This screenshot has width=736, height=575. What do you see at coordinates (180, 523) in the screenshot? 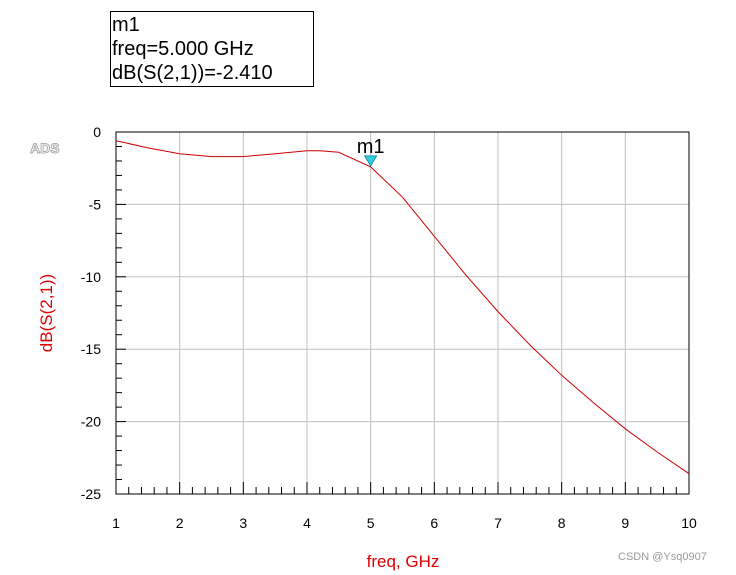
I see `x-tick-label: 2` at bounding box center [180, 523].